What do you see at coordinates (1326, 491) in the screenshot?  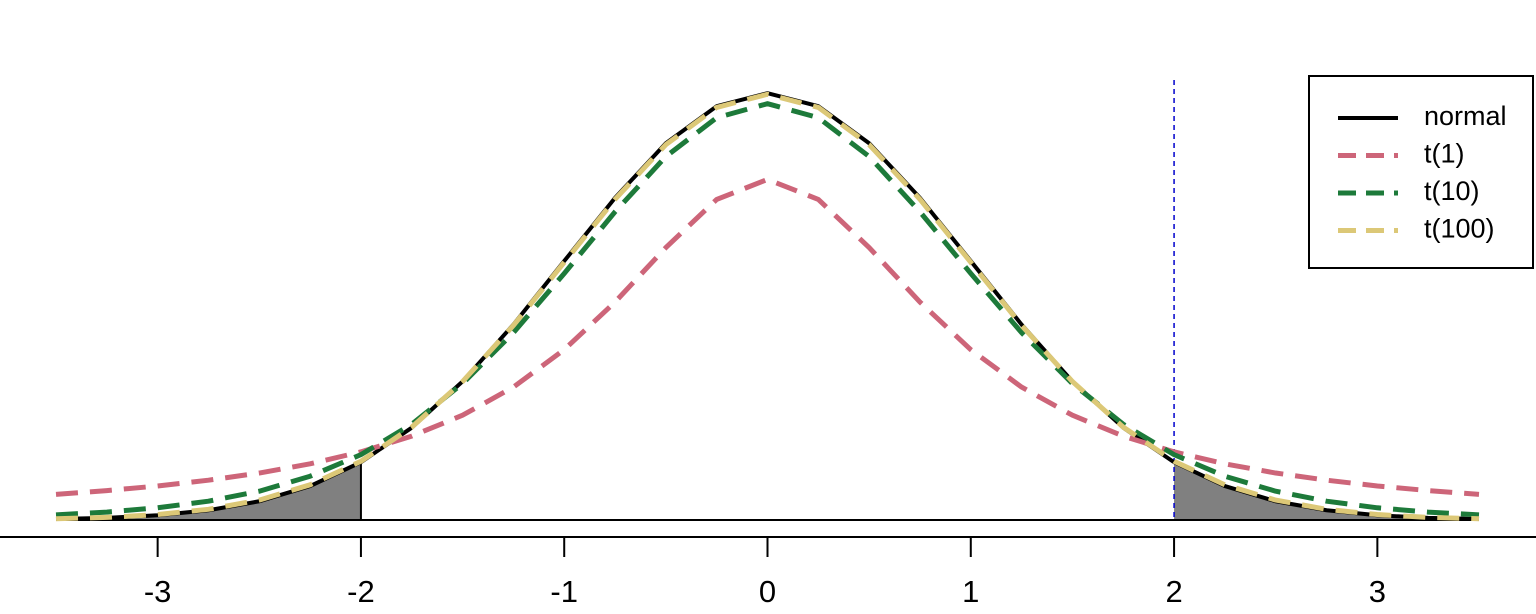 I see `shaded-tail-right` at bounding box center [1326, 491].